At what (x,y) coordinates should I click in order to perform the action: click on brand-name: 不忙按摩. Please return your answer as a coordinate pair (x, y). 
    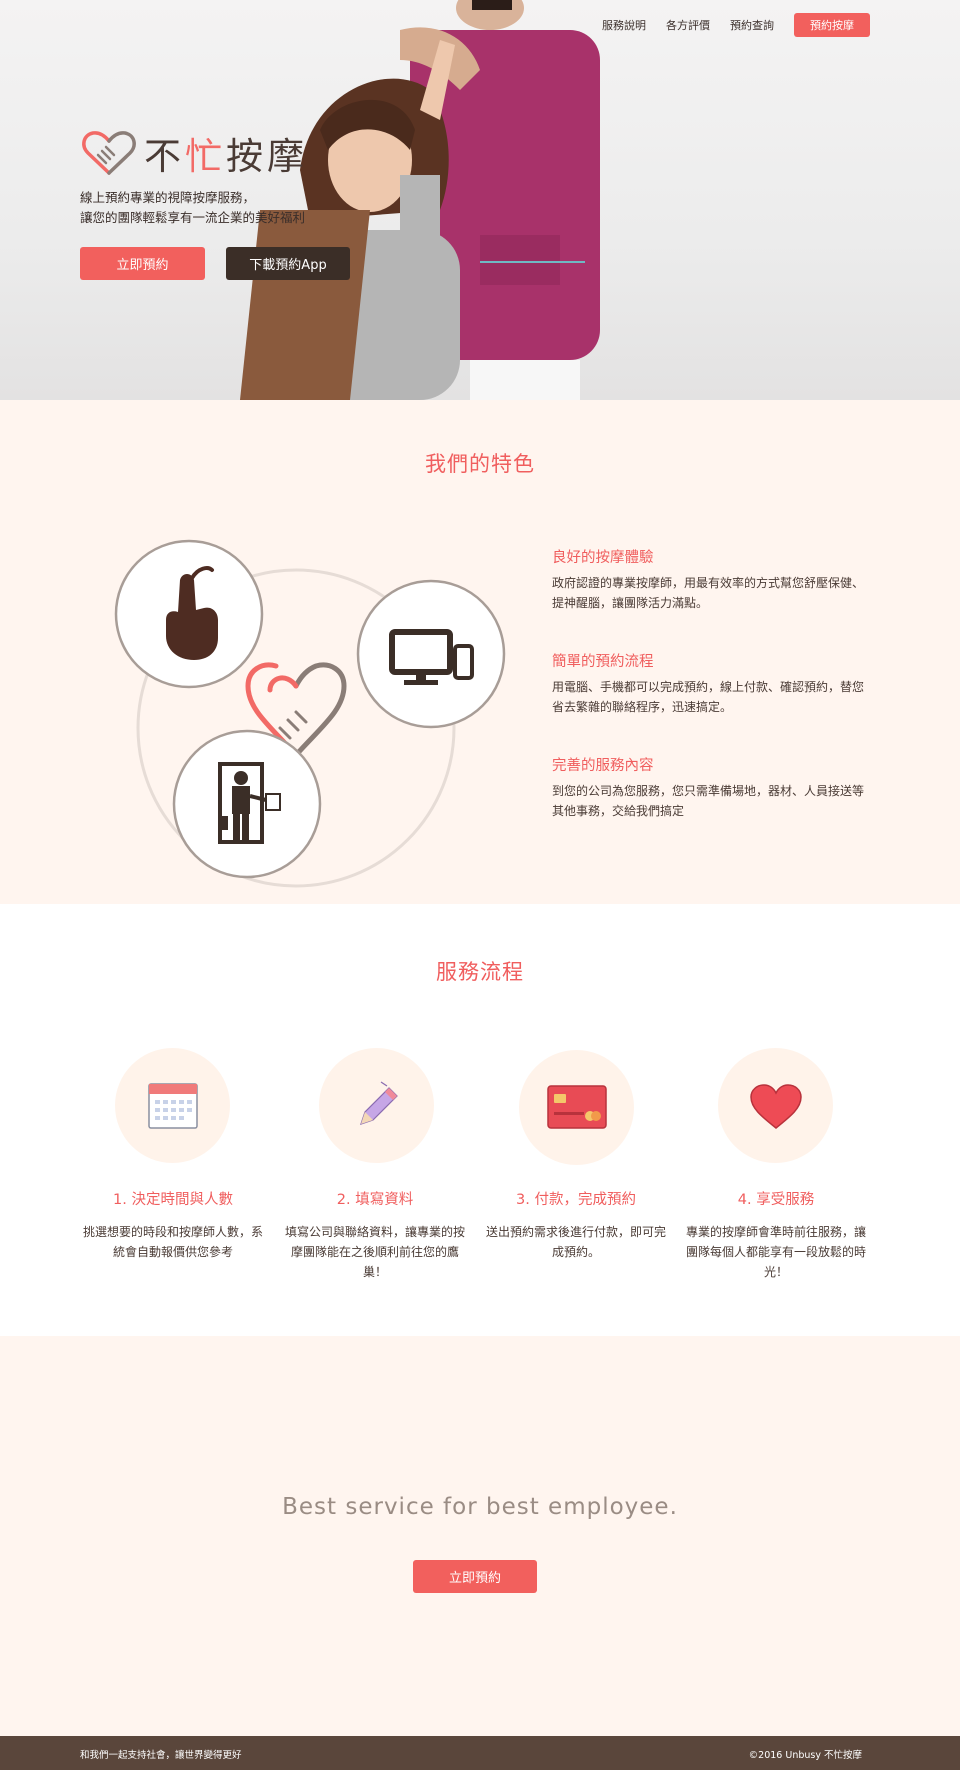
    Looking at the image, I should click on (226, 156).